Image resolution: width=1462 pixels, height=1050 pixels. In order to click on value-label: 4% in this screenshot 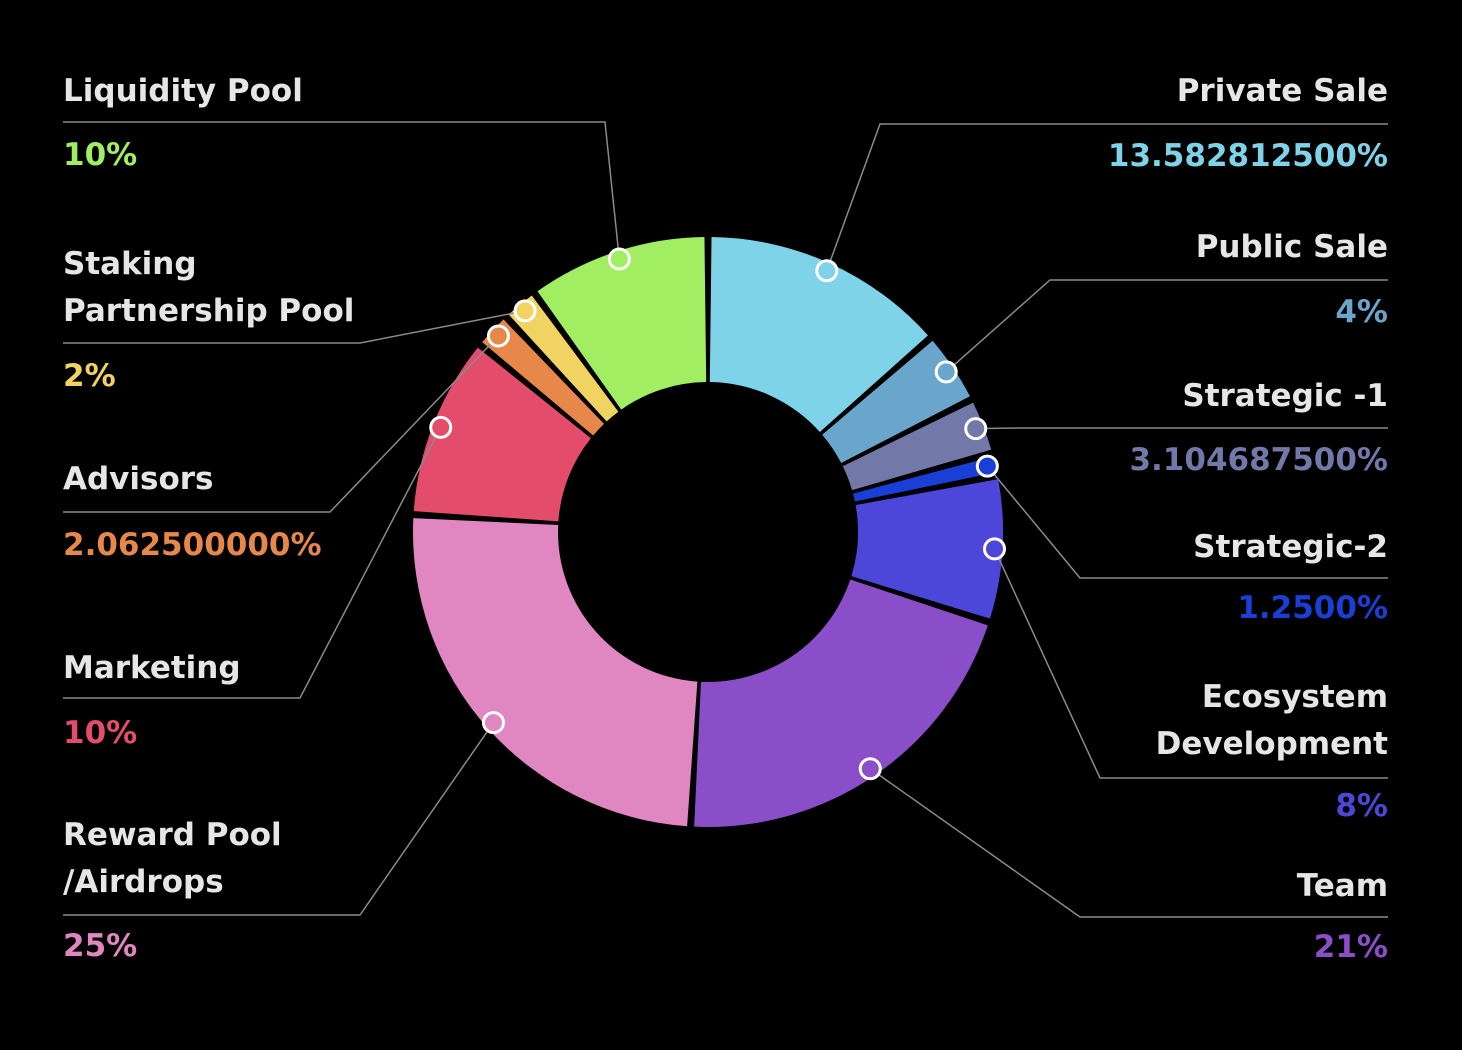, I will do `click(1361, 312)`.